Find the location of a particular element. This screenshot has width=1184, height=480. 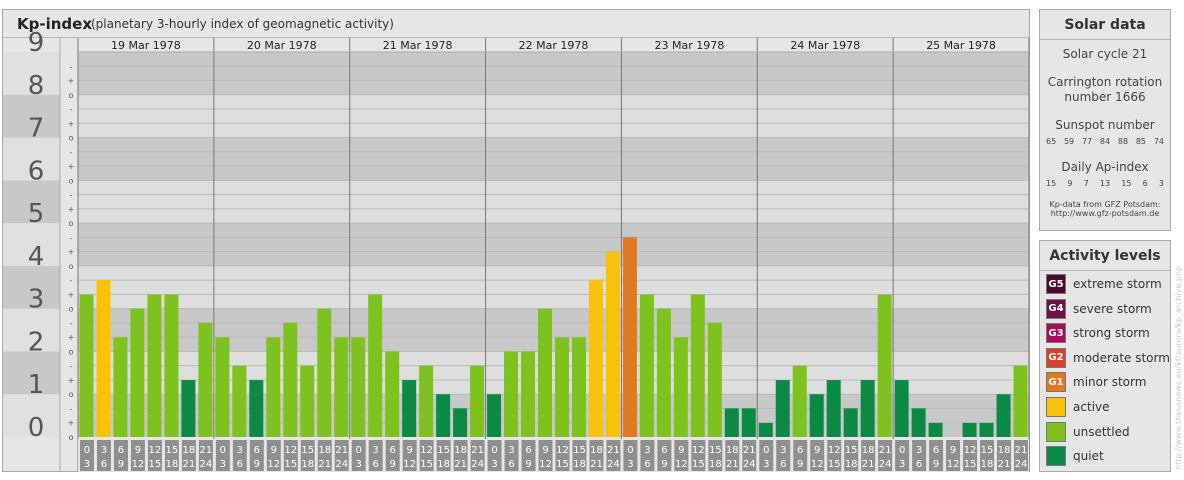

interval-label-start: 9 is located at coordinates (409, 450).